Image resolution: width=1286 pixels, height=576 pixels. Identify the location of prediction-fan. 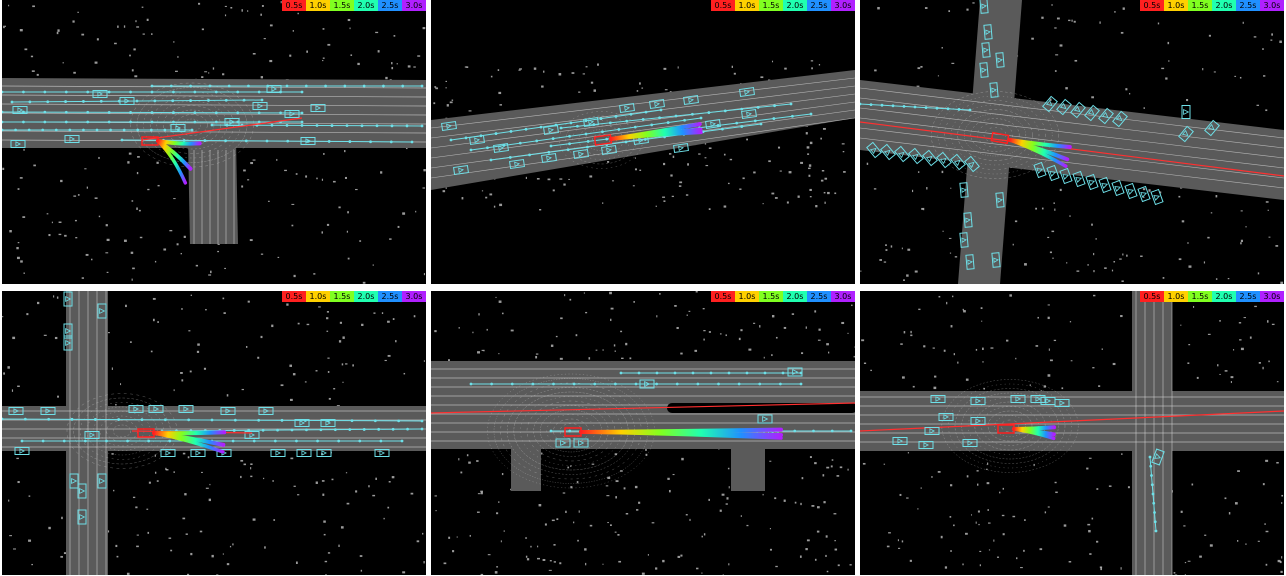
(681, 433).